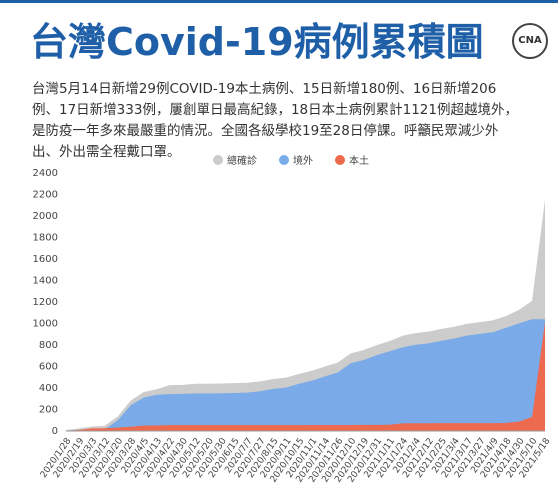 The width and height of the screenshot is (558, 492). Describe the element at coordinates (55, 431) in the screenshot. I see `y-tick-label: 0` at that location.